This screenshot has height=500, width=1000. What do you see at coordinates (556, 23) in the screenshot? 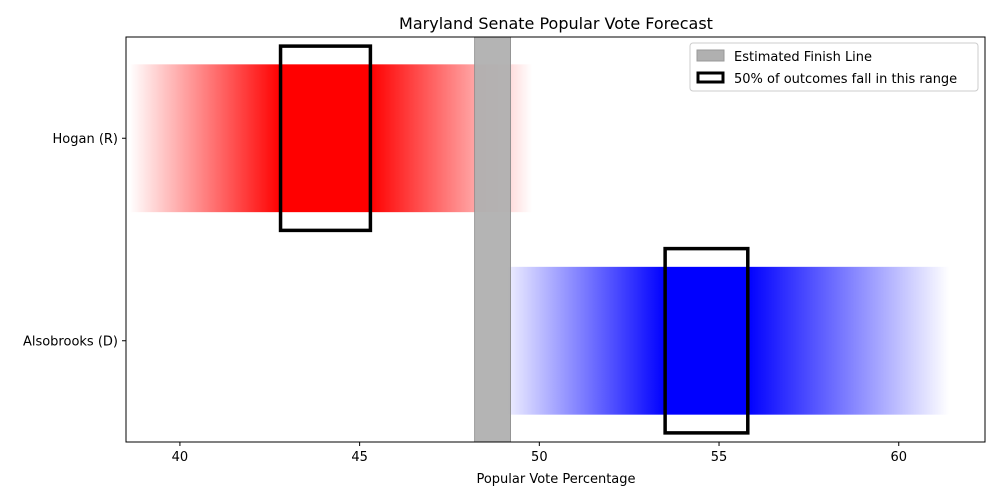
I see `chart-title: Maryland Senate Popular Vote Forecast` at bounding box center [556, 23].